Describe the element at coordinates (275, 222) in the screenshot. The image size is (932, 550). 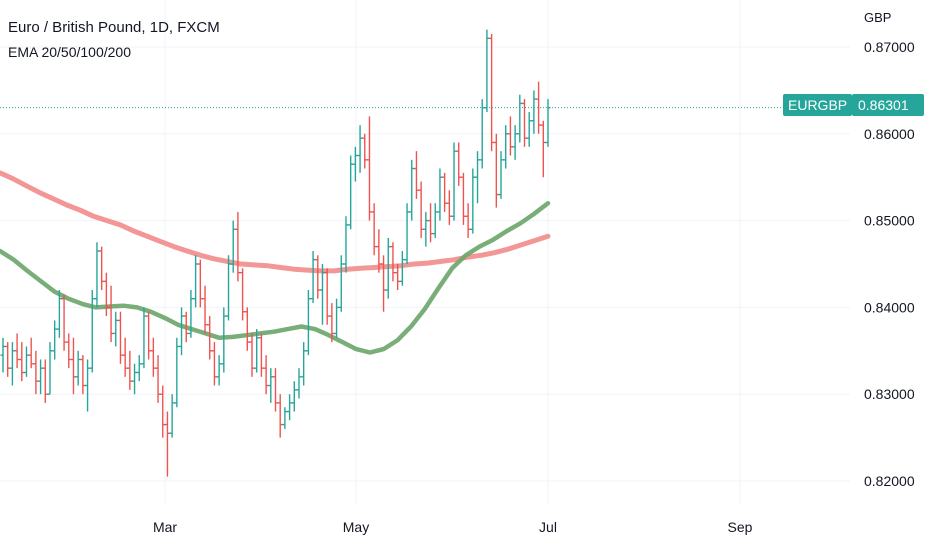
I see `ema-line-red` at that location.